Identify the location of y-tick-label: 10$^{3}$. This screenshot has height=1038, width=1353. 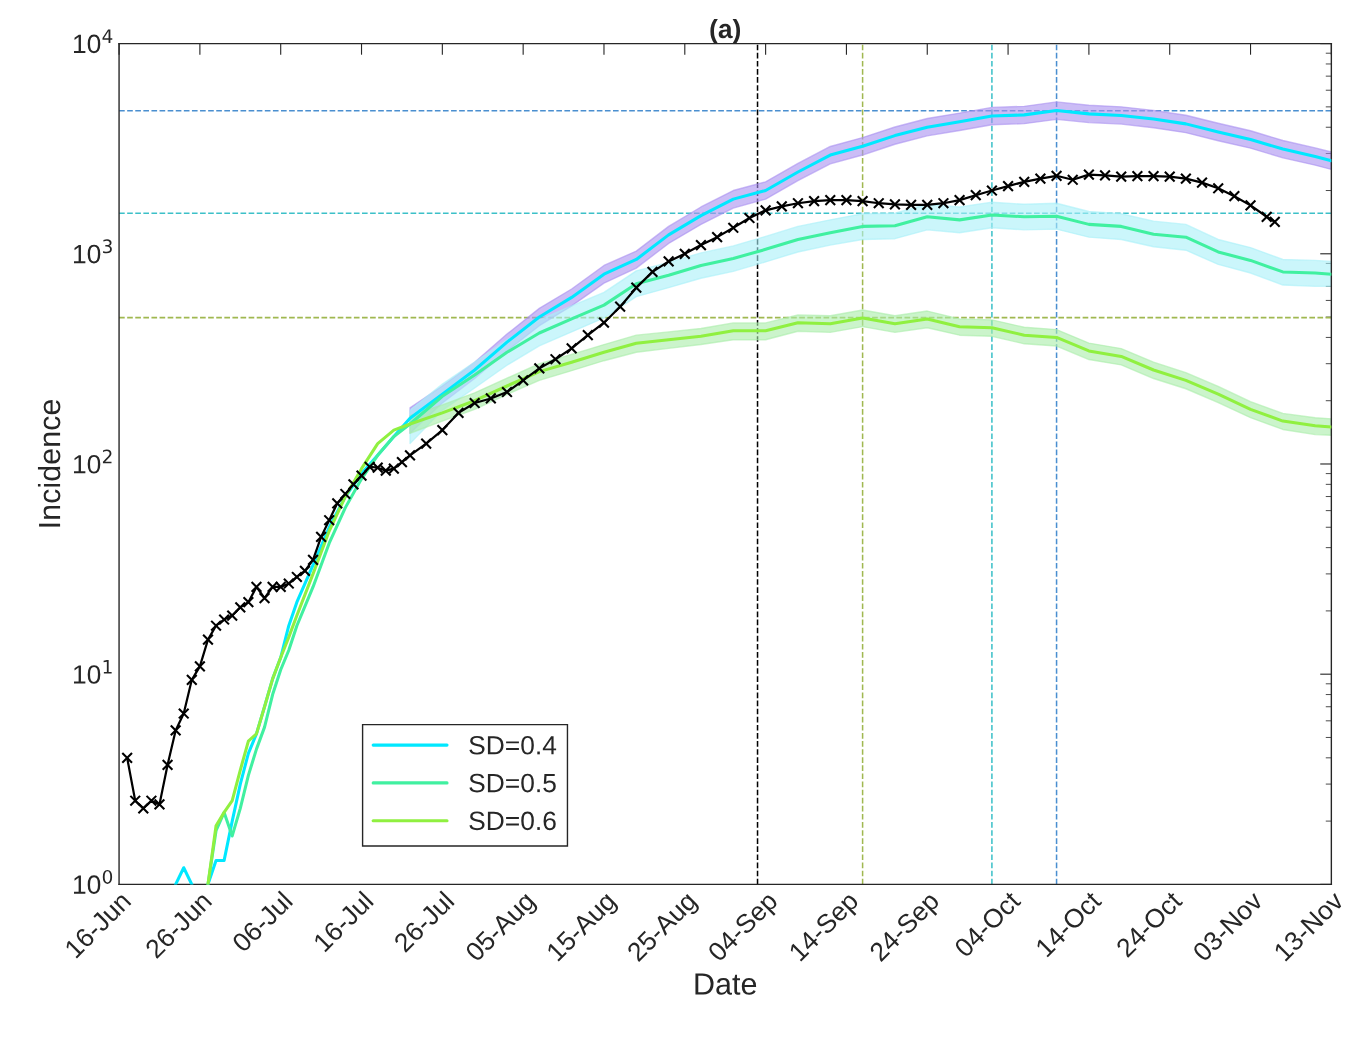
(92, 251).